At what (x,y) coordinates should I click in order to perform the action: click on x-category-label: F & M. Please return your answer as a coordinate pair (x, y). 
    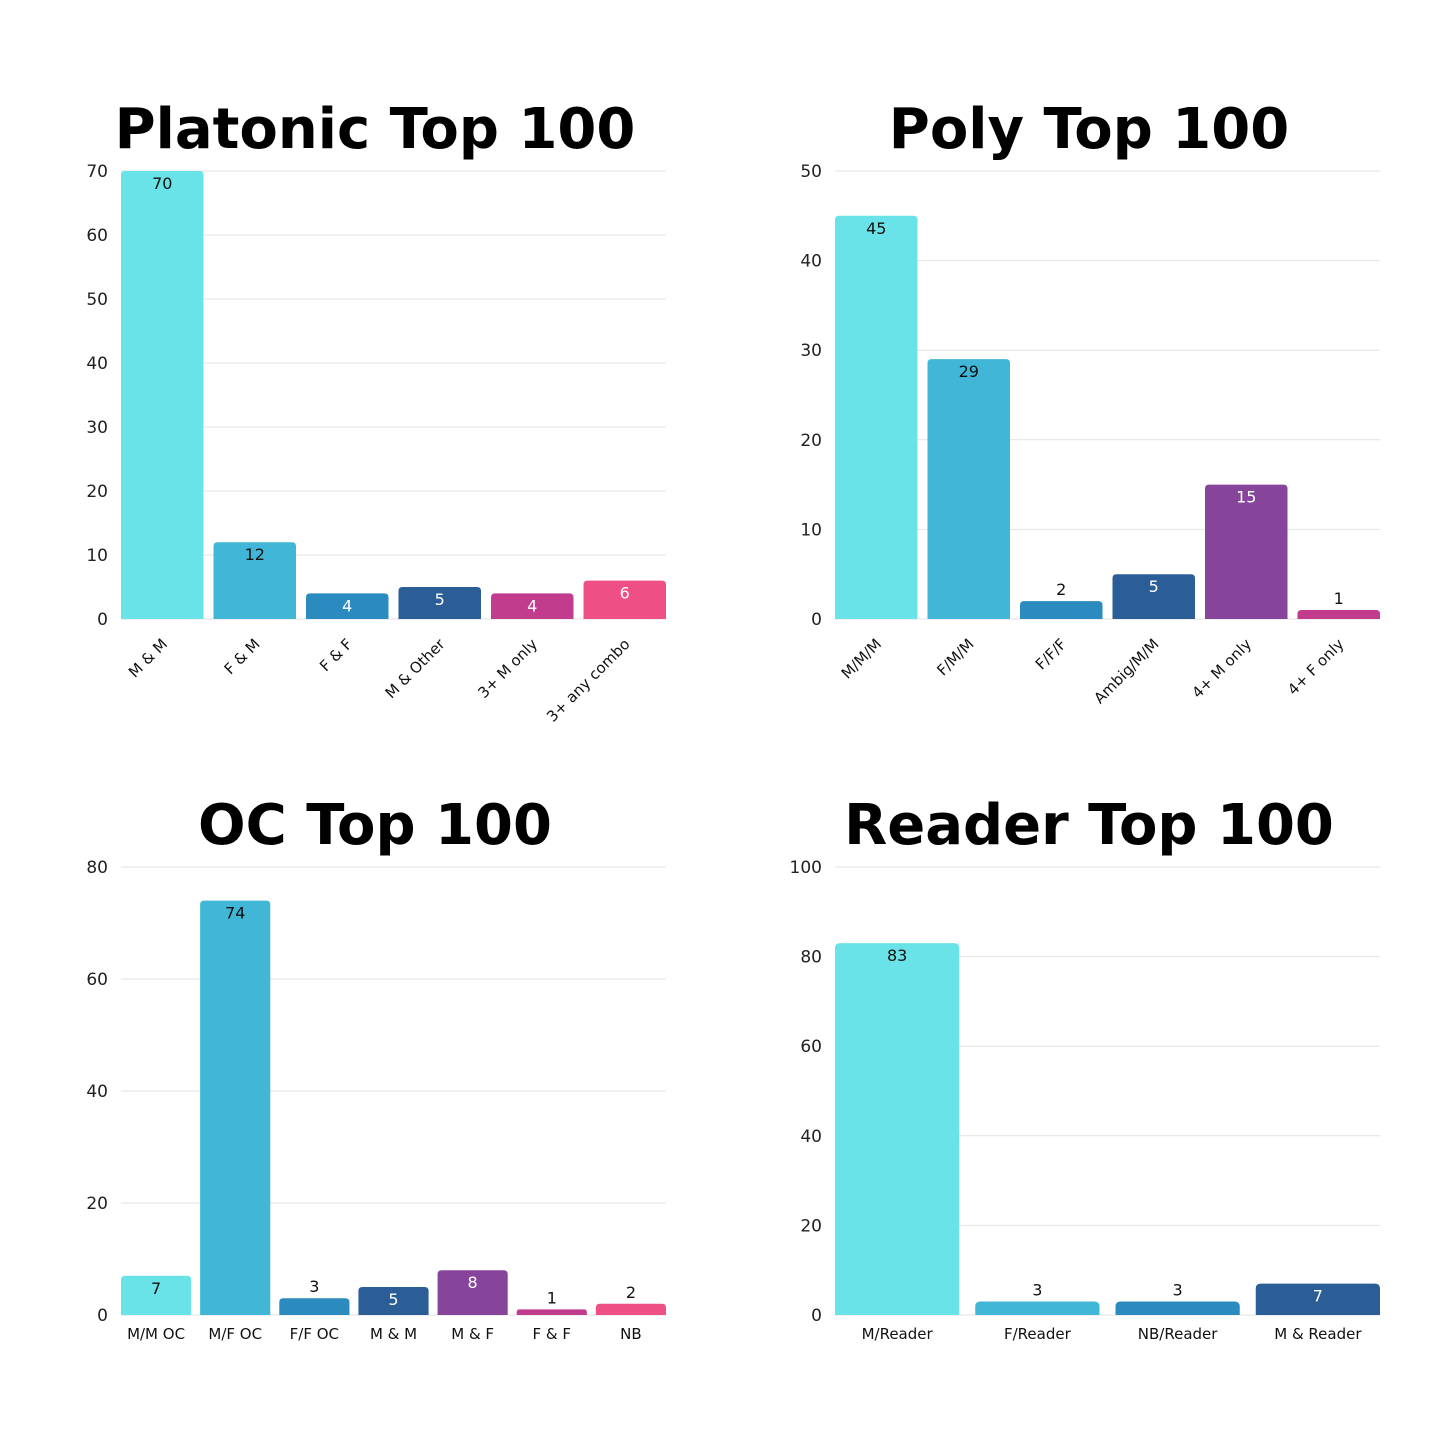
    Looking at the image, I should click on (242, 656).